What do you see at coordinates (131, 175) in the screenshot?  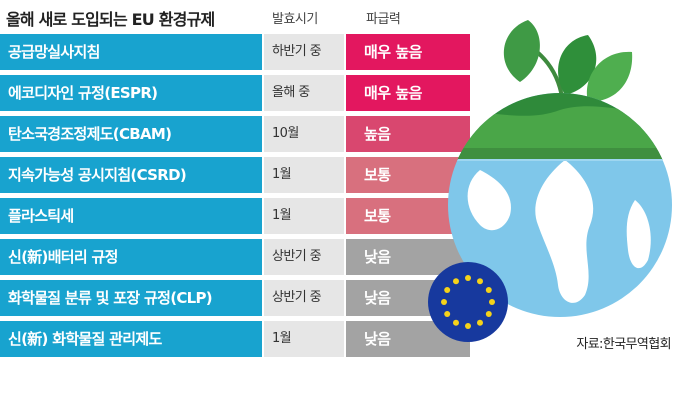 I see `regulation-name: 지속가능성 공시지침(CSRD)` at bounding box center [131, 175].